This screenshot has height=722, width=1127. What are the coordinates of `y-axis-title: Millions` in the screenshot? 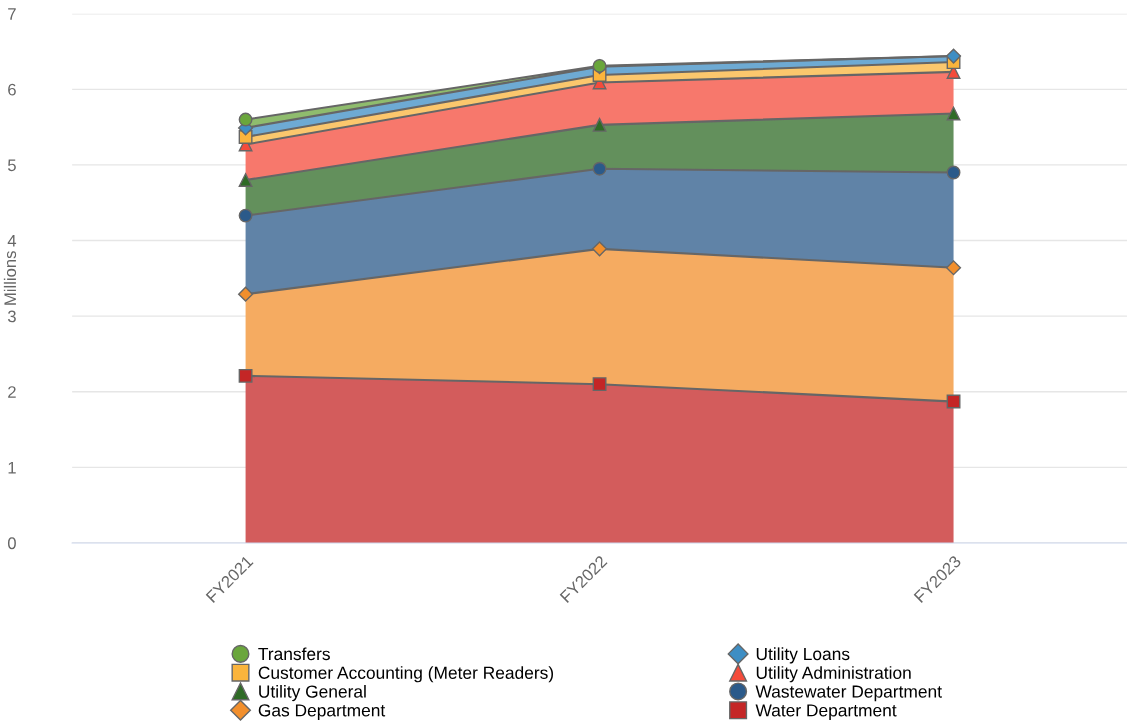 It's located at (10, 278).